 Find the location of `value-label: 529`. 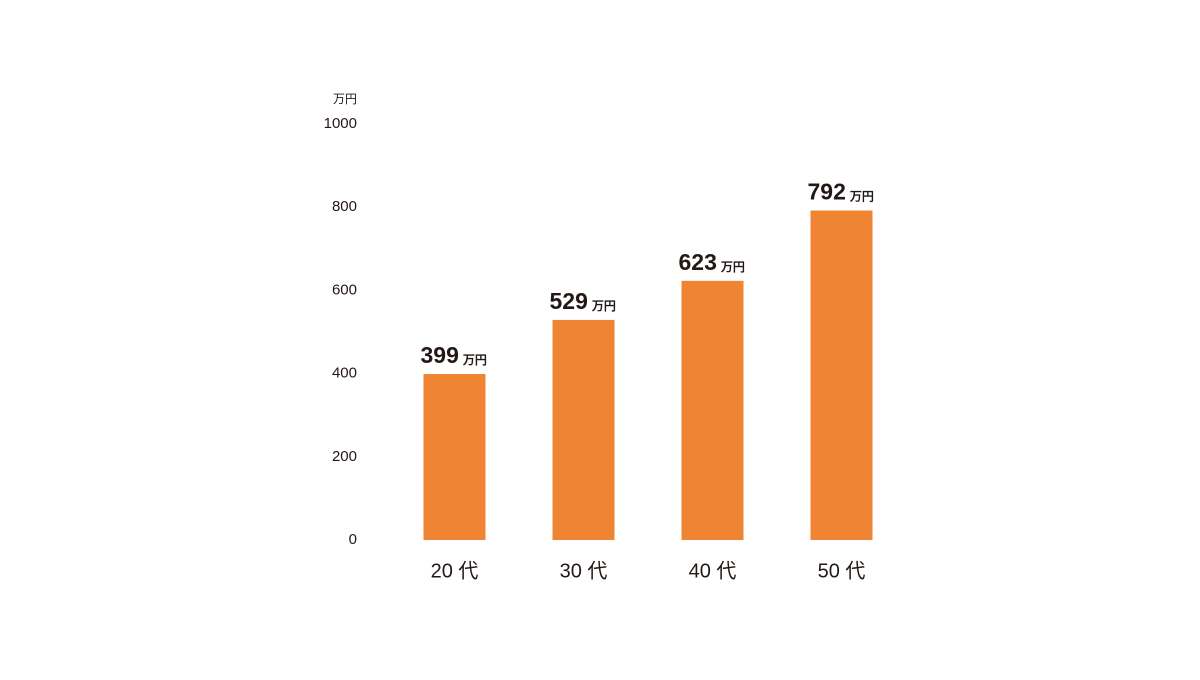

value-label: 529 is located at coordinates (569, 301).